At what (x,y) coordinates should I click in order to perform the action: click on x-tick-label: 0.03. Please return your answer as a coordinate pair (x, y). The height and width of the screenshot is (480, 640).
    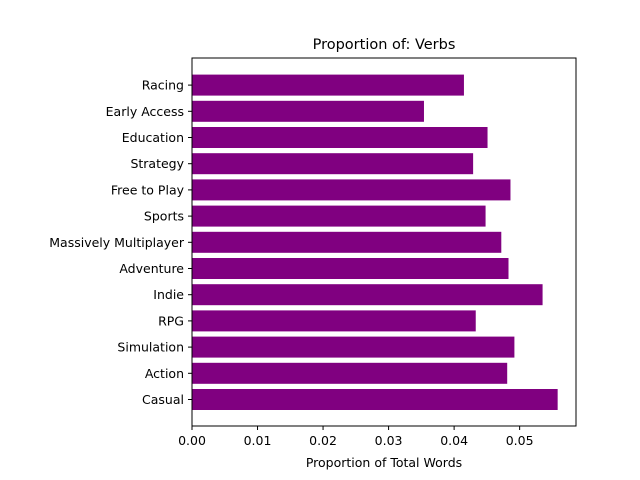
    Looking at the image, I should click on (389, 440).